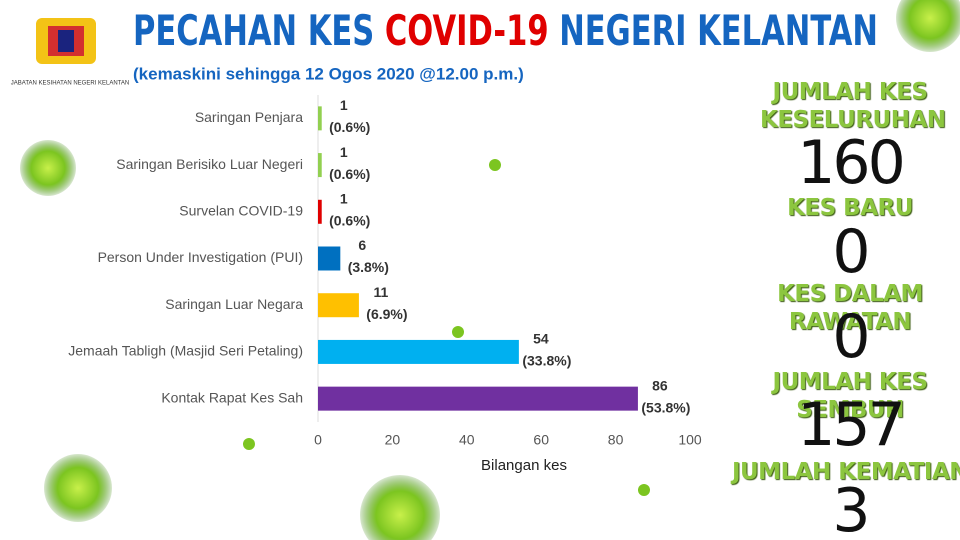  What do you see at coordinates (851, 425) in the screenshot?
I see `stat-value: 157` at bounding box center [851, 425].